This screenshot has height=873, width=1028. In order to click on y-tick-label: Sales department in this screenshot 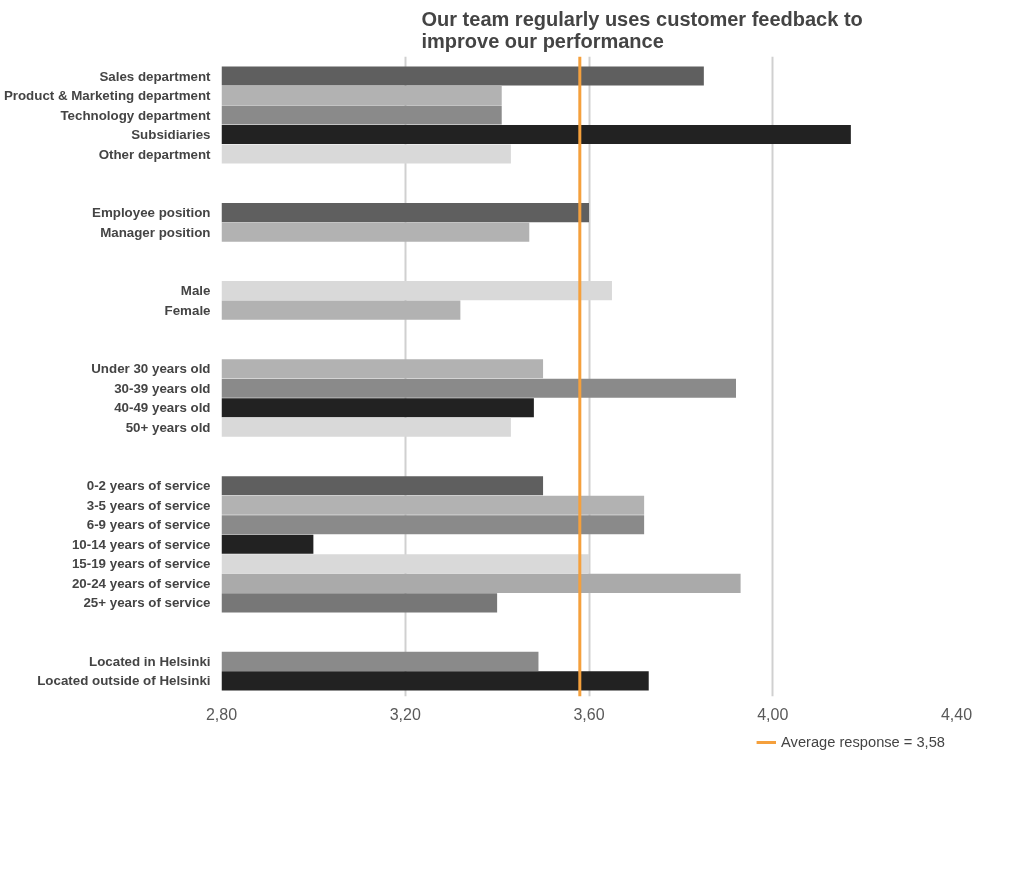, I will do `click(155, 76)`.